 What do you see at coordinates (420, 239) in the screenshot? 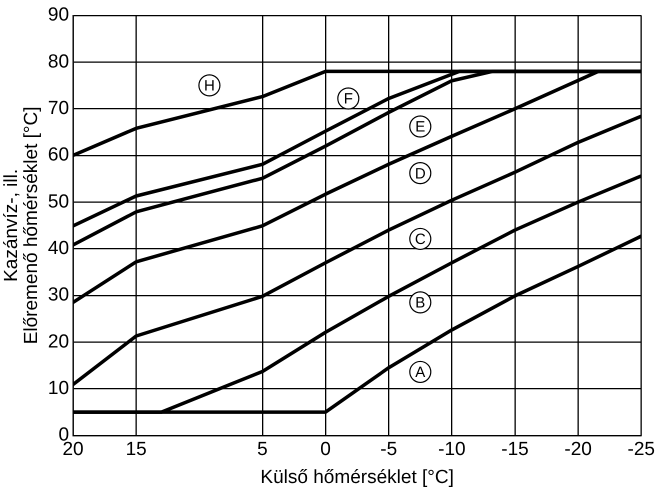
I see `annotation: C` at bounding box center [420, 239].